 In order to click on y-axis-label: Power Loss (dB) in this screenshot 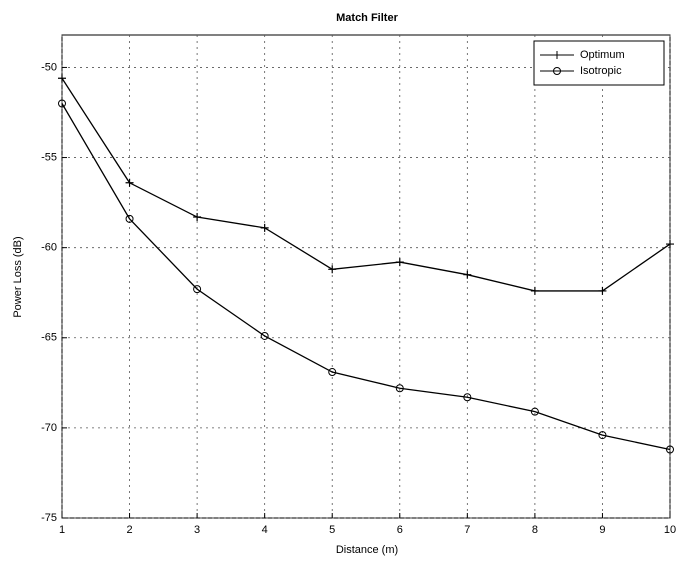, I will do `click(18, 276)`.